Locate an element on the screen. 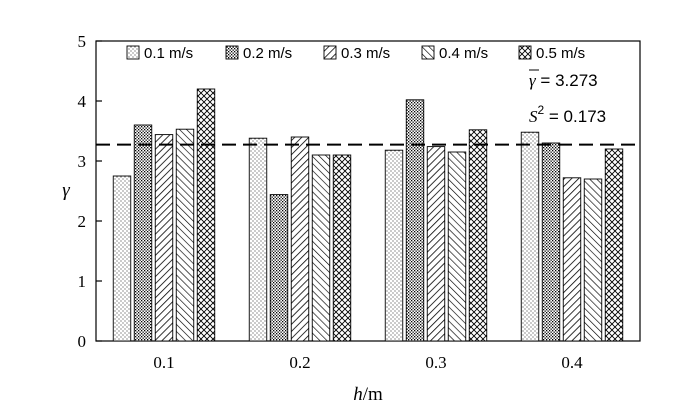  legend-label: 0.1 m/s is located at coordinates (168, 53).